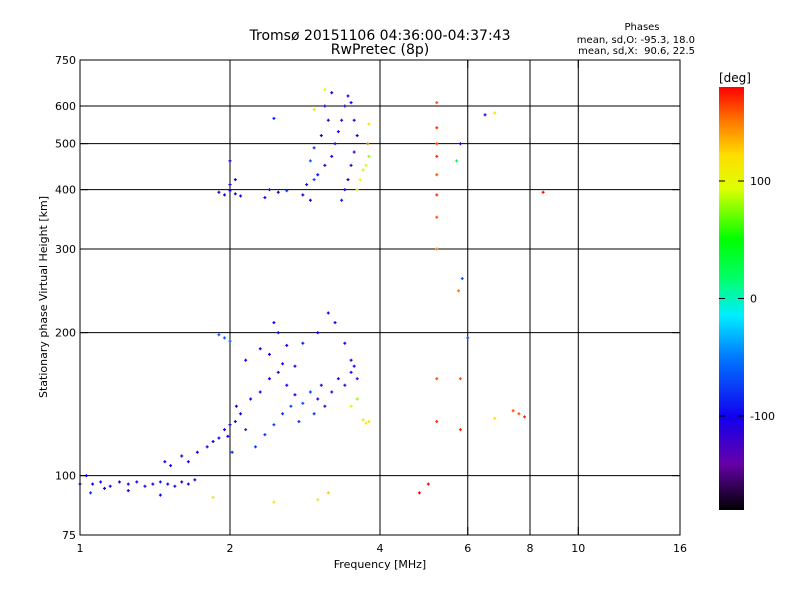  What do you see at coordinates (380, 36) in the screenshot?
I see `chart-title: Tromsø 20151106 04:36:00-04:37:43` at bounding box center [380, 36].